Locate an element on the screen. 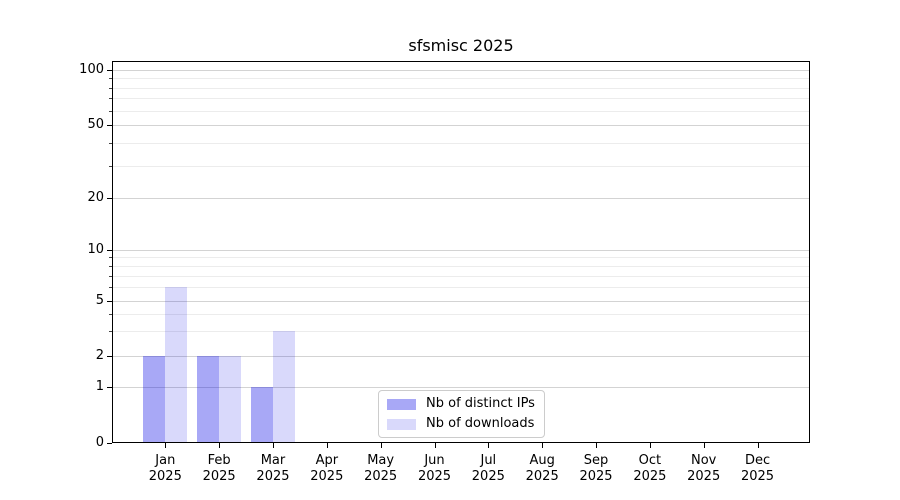 The image size is (900, 500). y-tick-label: 50 is located at coordinates (95, 125).